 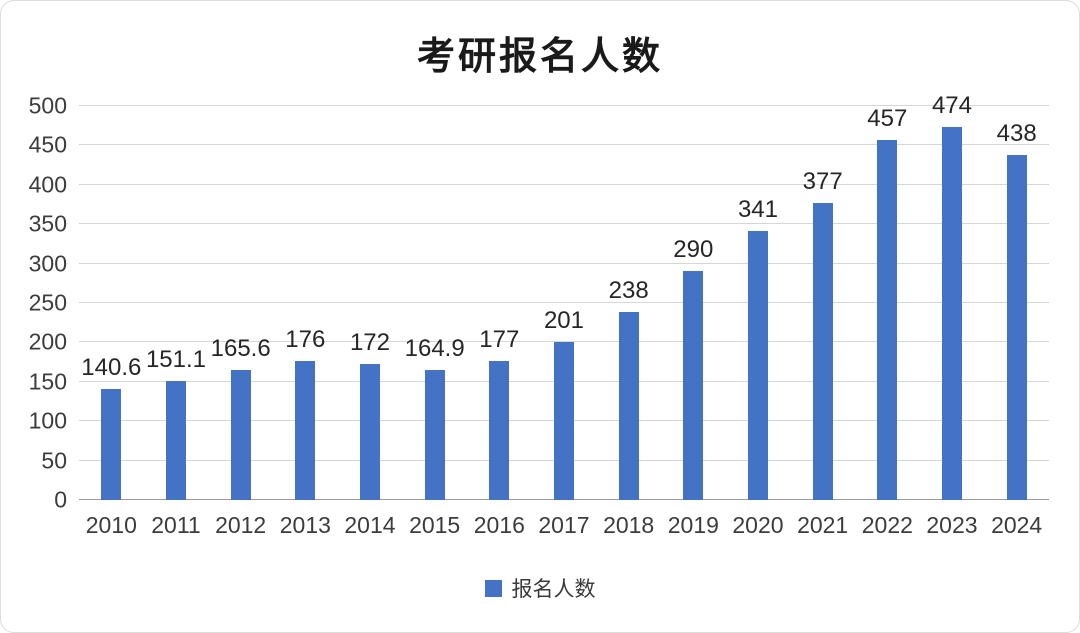 I want to click on y-tick-label-400: 400, so click(x=47, y=184).